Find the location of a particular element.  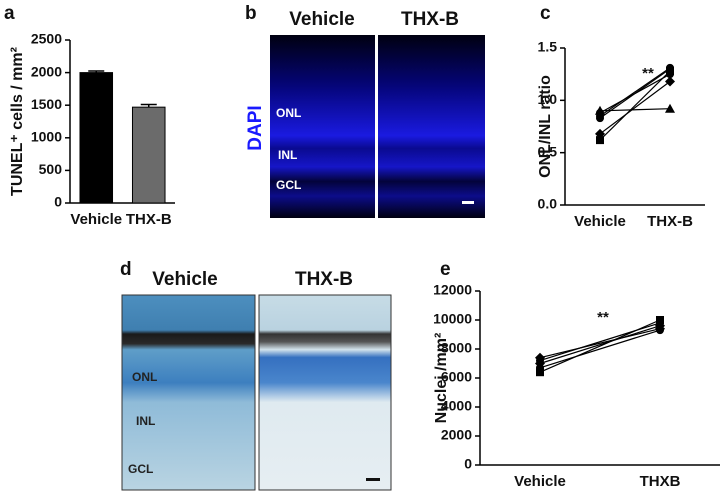

panel-letter: a is located at coordinates (9, 13).